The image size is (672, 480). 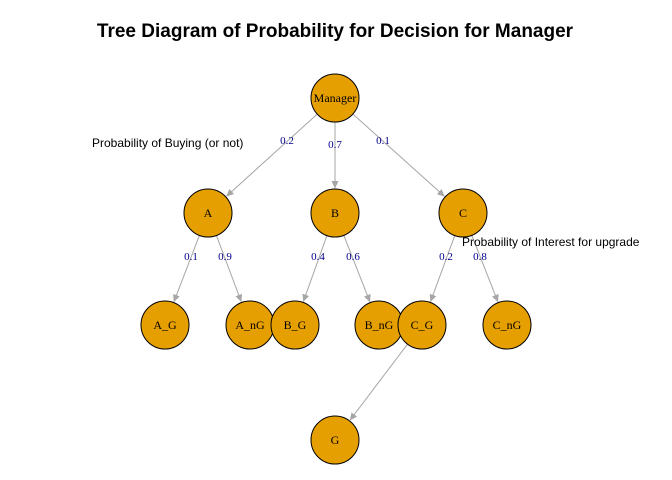 I want to click on node-b: B, so click(x=335, y=213).